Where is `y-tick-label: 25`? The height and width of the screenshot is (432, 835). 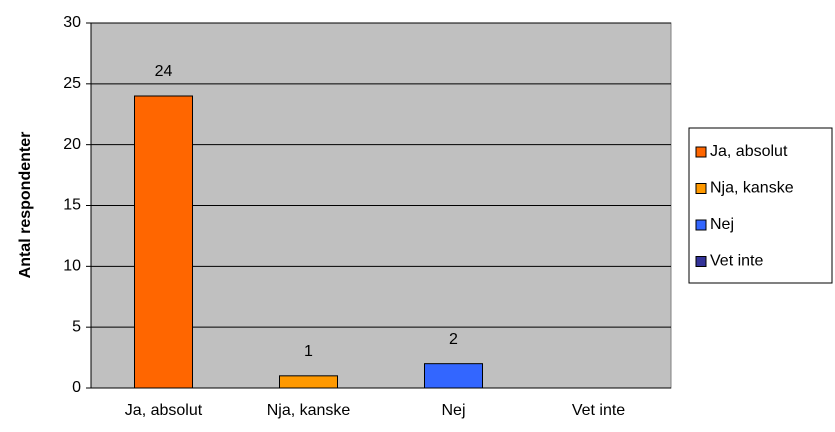
y-tick-label: 25 is located at coordinates (72, 83).